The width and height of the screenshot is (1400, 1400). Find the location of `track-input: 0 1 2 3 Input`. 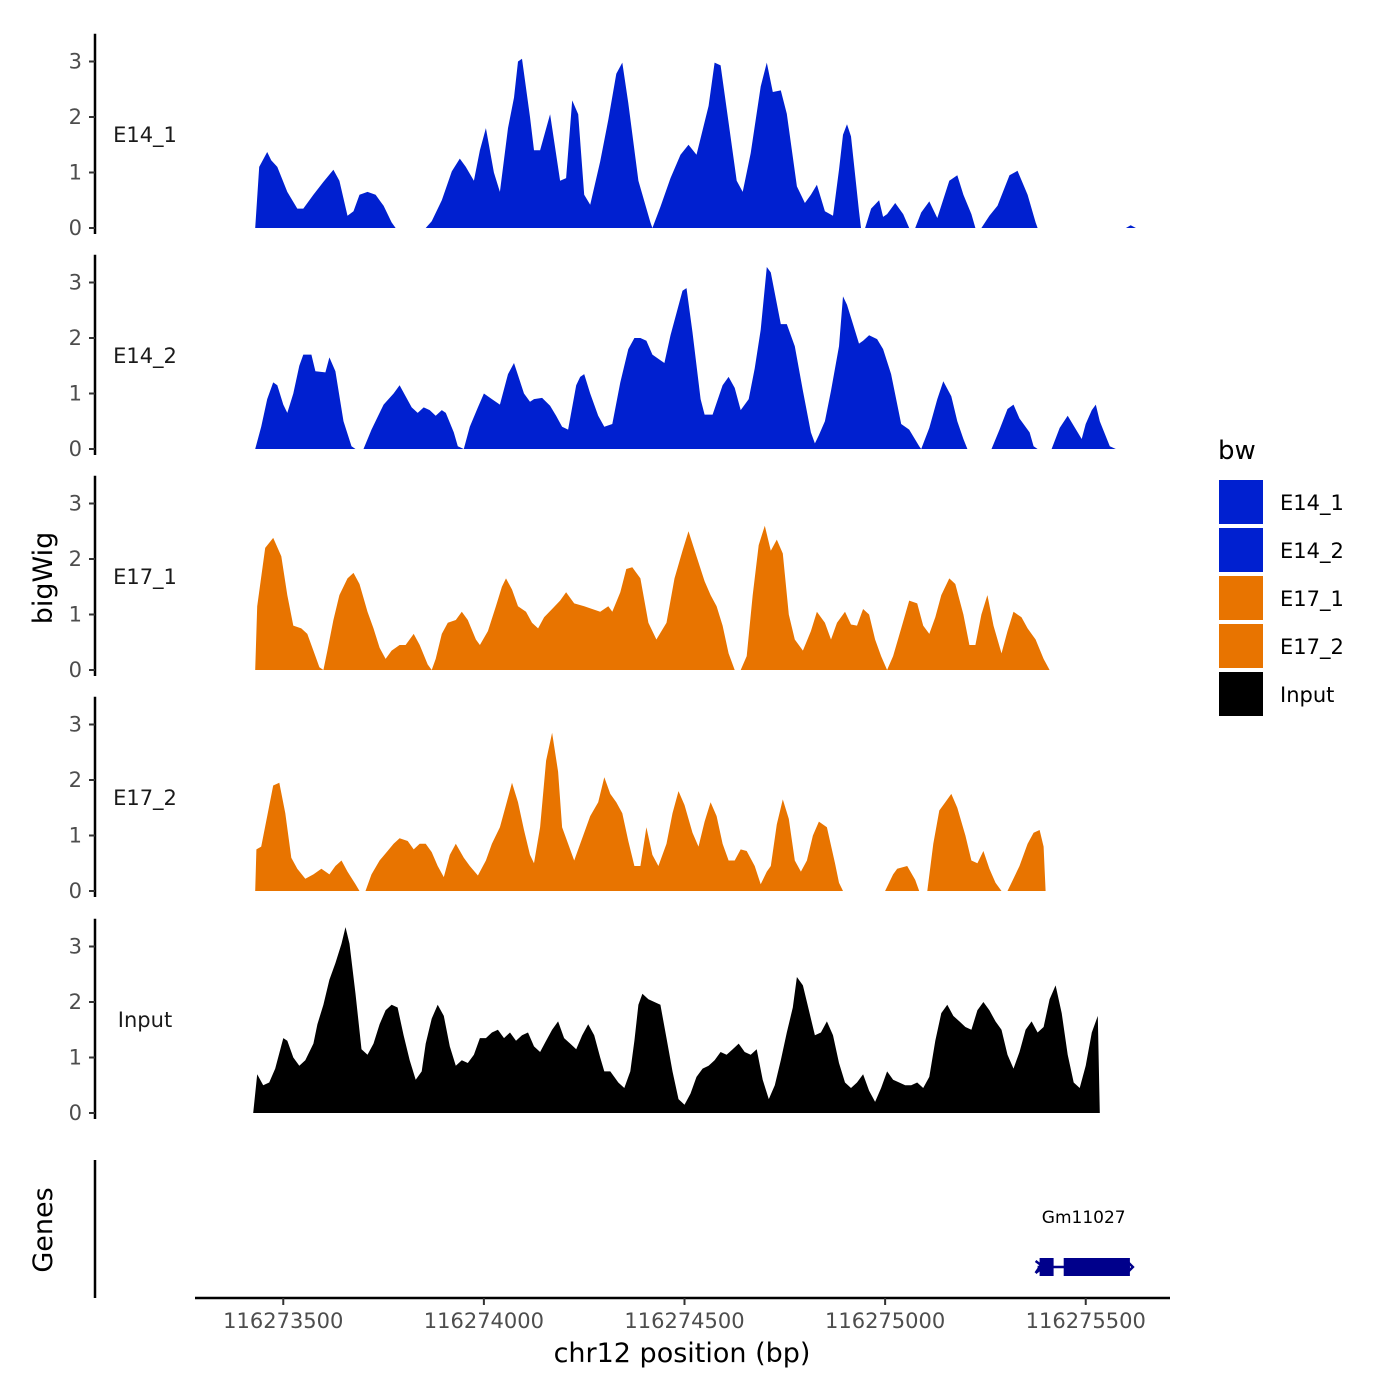

track-input: 0 1 2 3 Input is located at coordinates (584, 1021).